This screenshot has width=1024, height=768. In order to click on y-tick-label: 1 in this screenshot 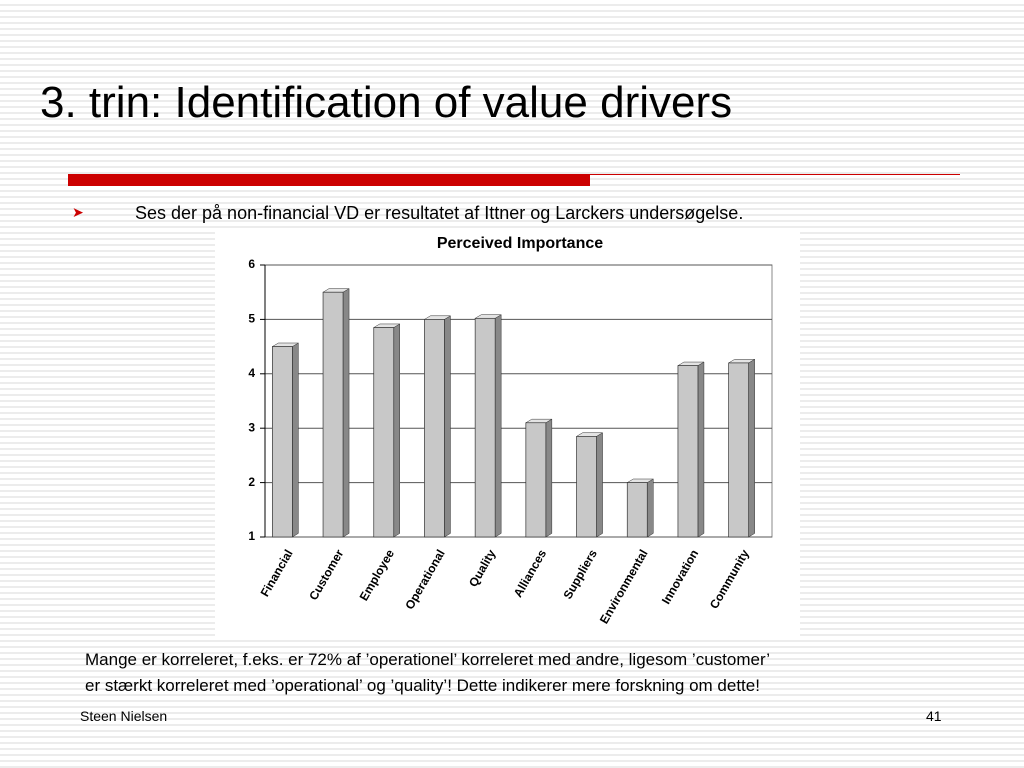, I will do `click(251, 536)`.